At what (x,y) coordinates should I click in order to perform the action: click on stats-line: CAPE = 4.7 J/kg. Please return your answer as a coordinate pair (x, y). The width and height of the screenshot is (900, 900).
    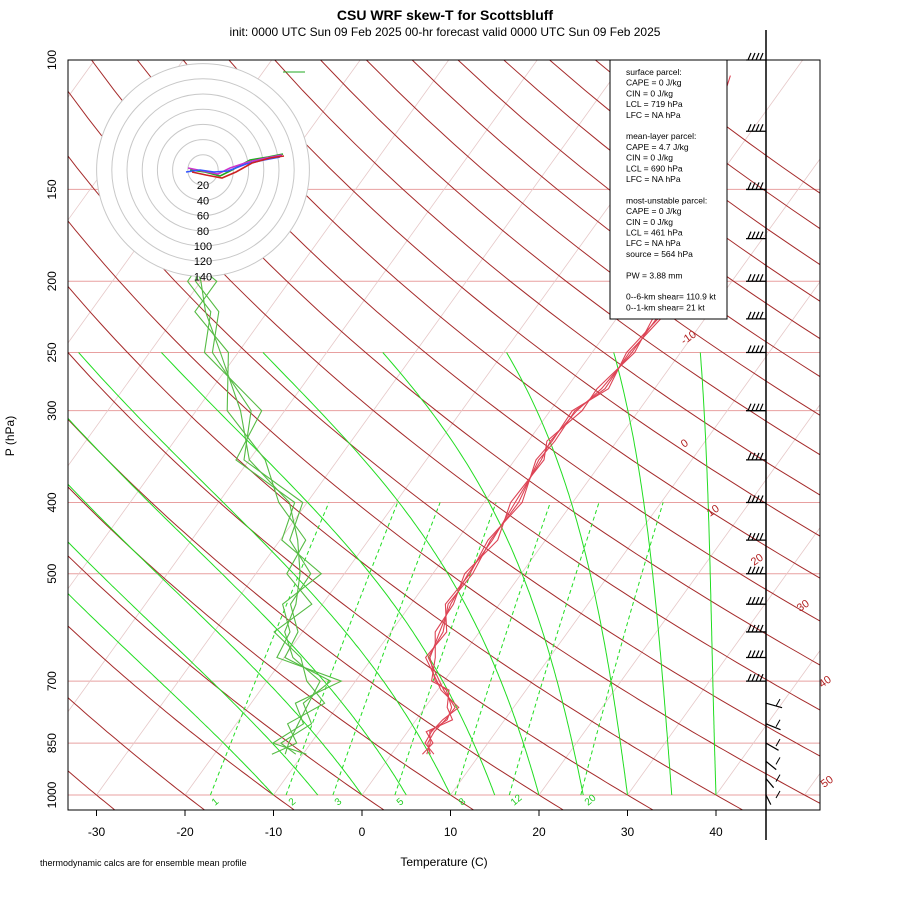
    Looking at the image, I should click on (657, 147).